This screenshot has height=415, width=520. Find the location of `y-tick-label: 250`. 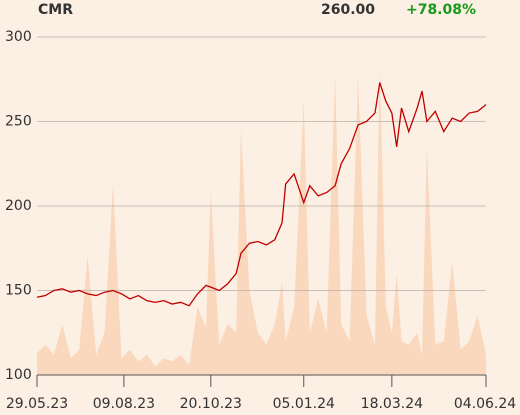

y-tick-label: 250 is located at coordinates (18, 122).